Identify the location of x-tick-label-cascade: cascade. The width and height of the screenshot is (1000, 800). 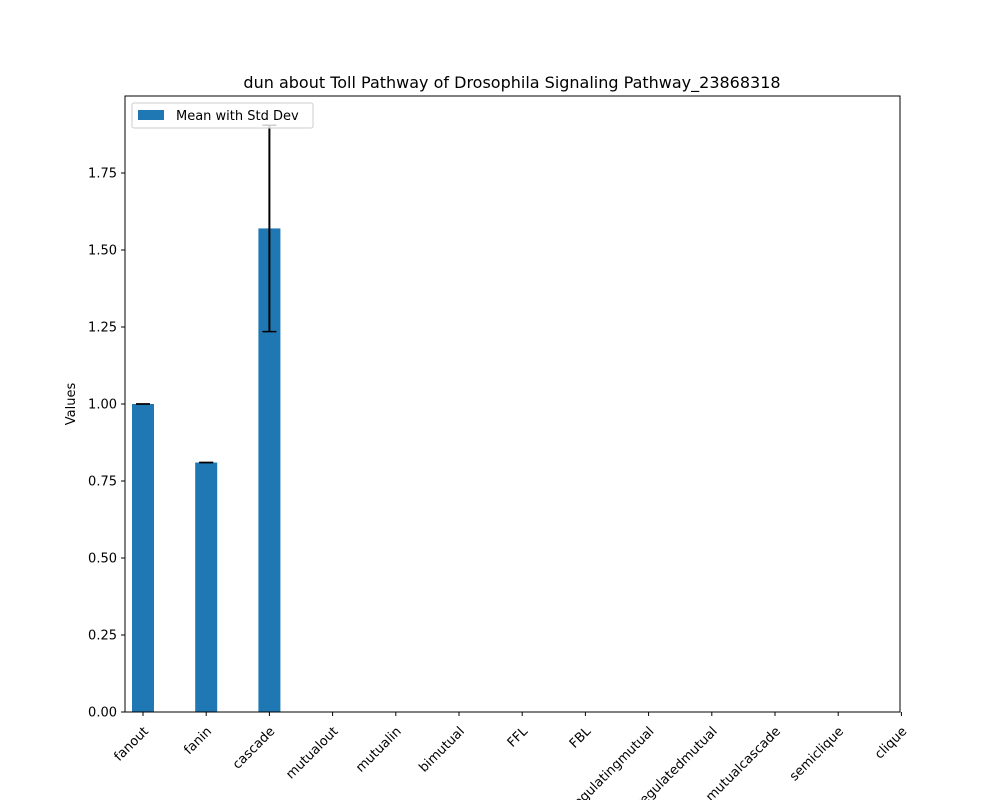
(254, 748).